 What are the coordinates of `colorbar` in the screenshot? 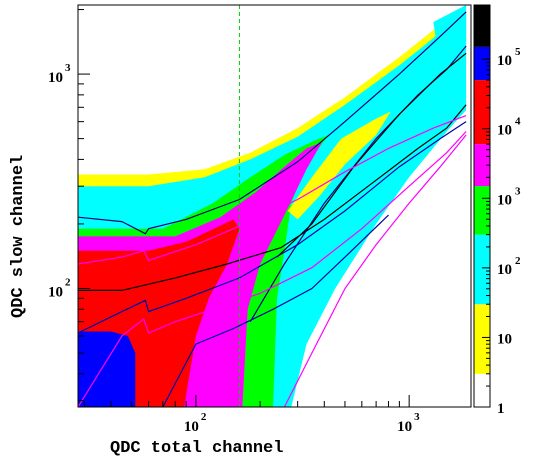 It's located at (482, 206).